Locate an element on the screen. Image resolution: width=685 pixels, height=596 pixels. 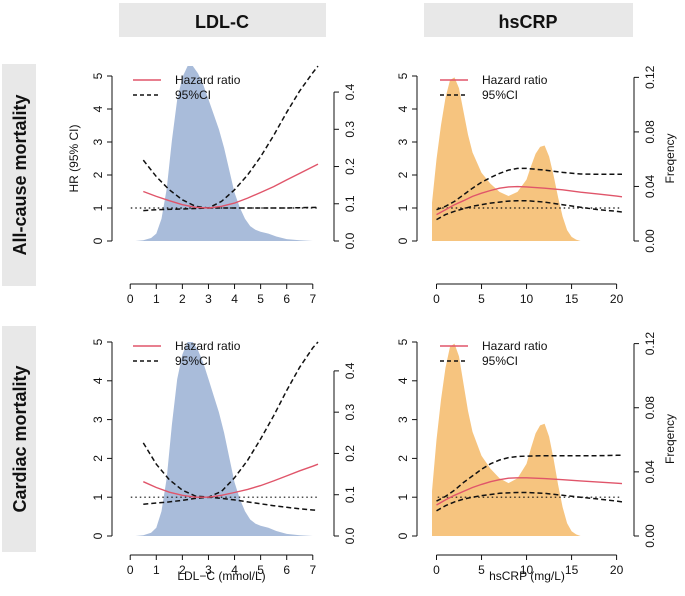
x-axis-tick-label: 6 is located at coordinates (286, 570).